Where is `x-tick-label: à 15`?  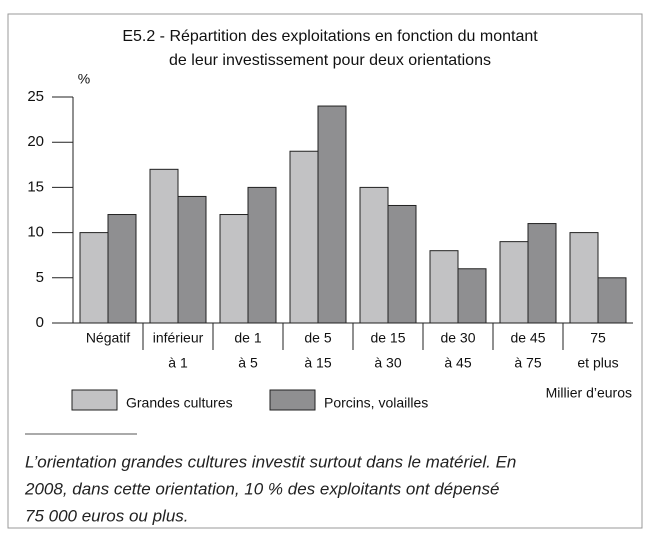 x-tick-label: à 15 is located at coordinates (317, 363).